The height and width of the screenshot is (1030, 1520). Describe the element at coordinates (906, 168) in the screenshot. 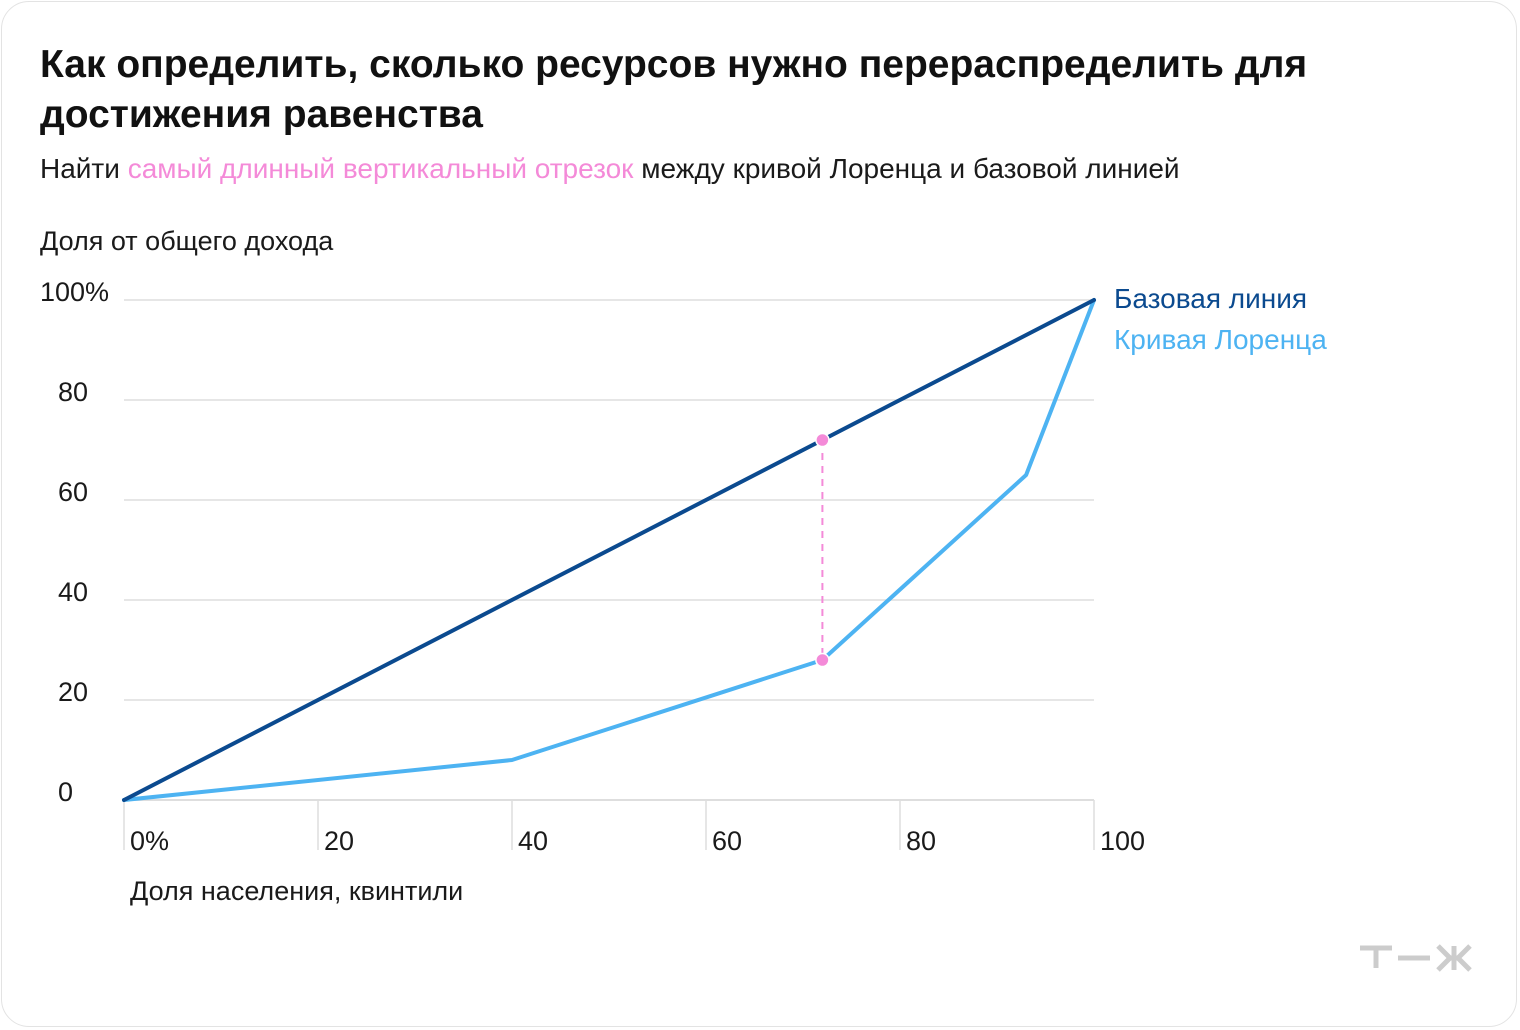

I see `subtitle-text-after: между кривой Лоренца и базовой линией` at that location.